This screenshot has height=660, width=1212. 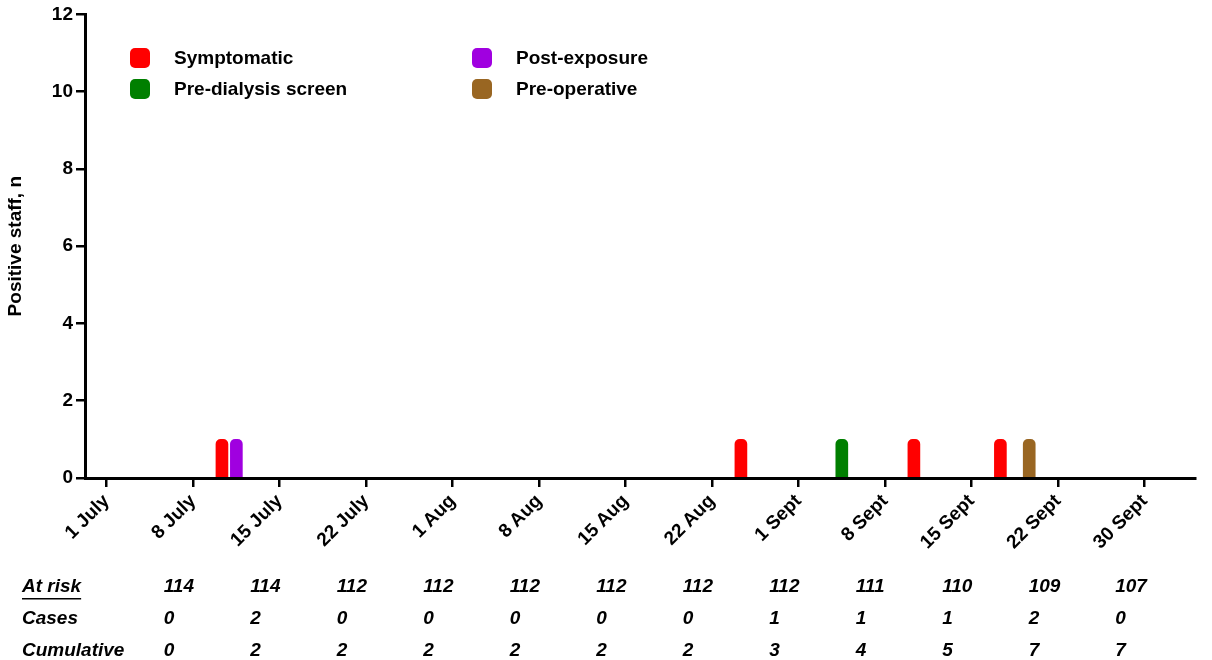 What do you see at coordinates (67, 477) in the screenshot?
I see `y-tick-label: 0` at bounding box center [67, 477].